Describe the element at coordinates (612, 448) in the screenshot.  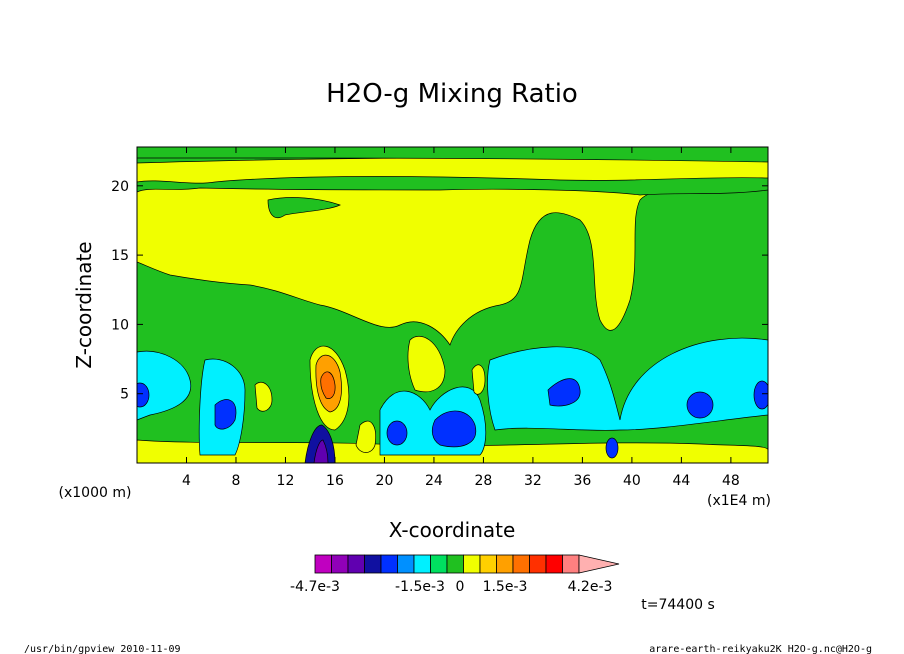
I see `field-blue-core8` at that location.